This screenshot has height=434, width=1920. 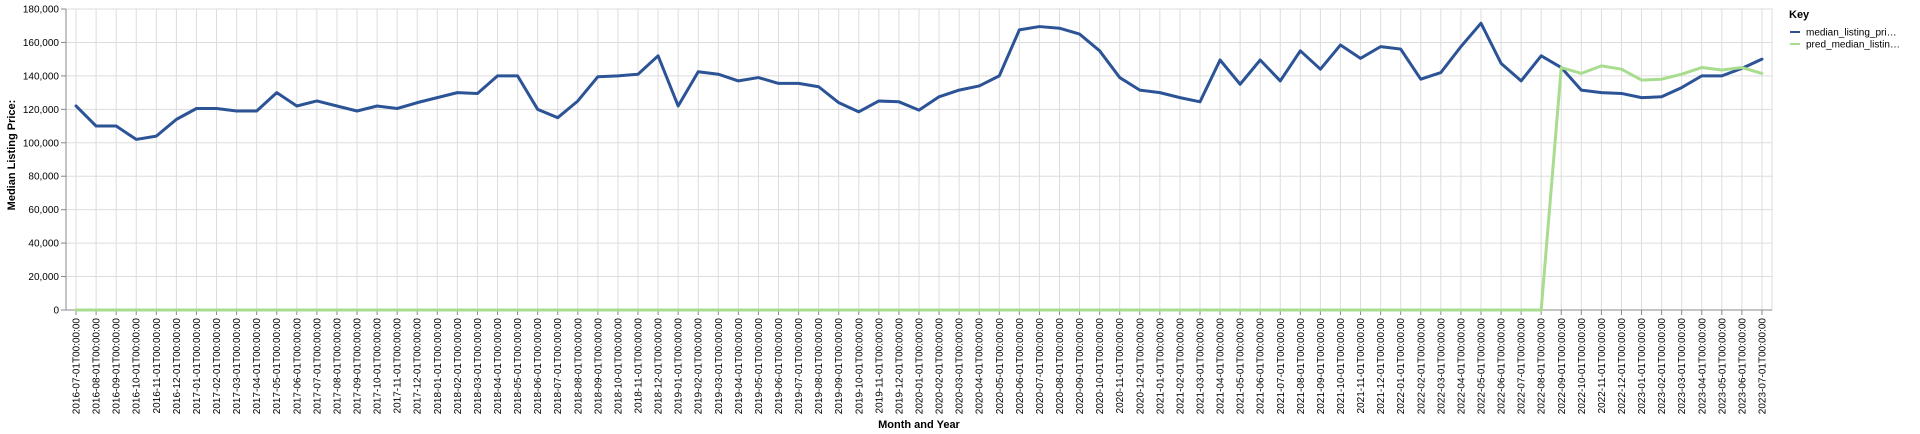 I want to click on x-tick-label: 2021-02-01T00:00:00, so click(x=1180, y=366).